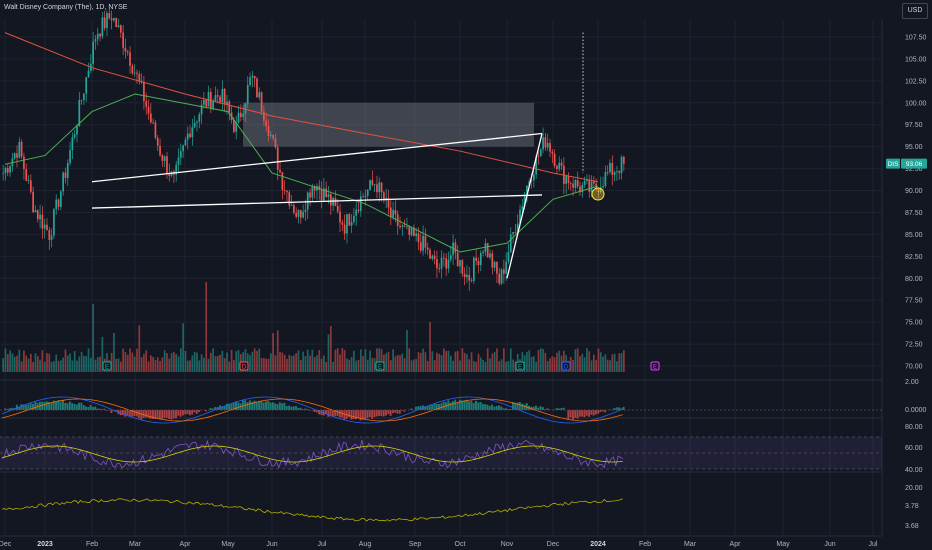 The image size is (932, 550). I want to click on time-tick-label: Jun, so click(829, 544).